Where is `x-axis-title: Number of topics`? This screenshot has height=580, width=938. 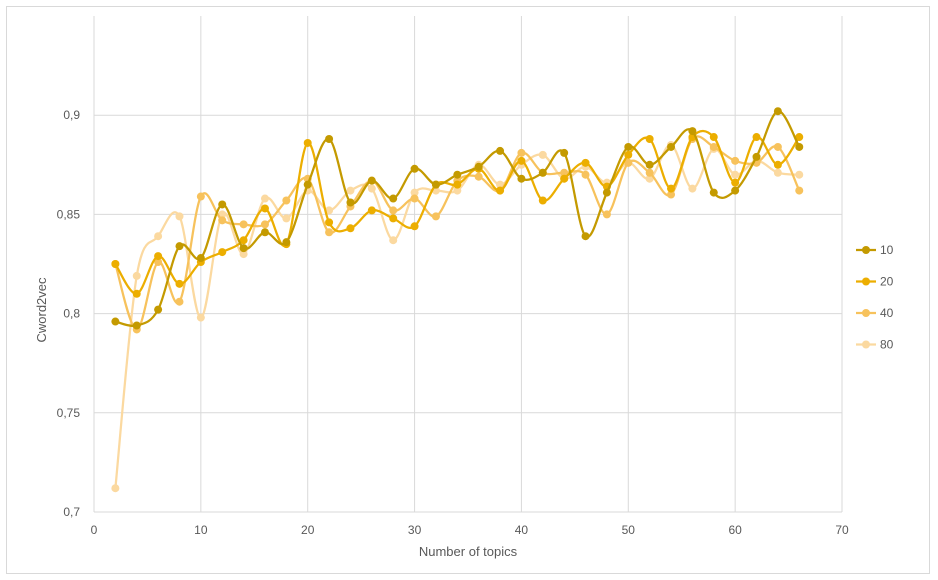 x-axis-title: Number of topics is located at coordinates (468, 551).